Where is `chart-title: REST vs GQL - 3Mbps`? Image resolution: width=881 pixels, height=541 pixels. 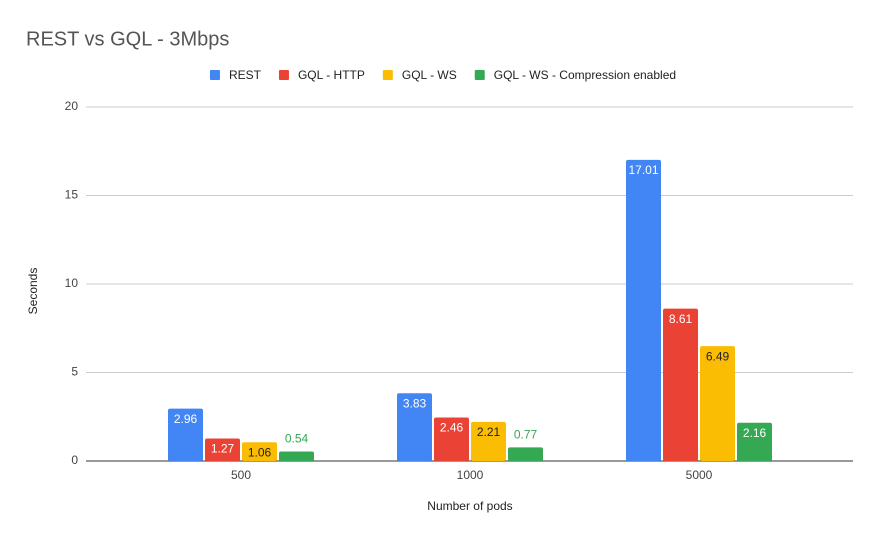
chart-title: REST vs GQL - 3Mbps is located at coordinates (127, 39).